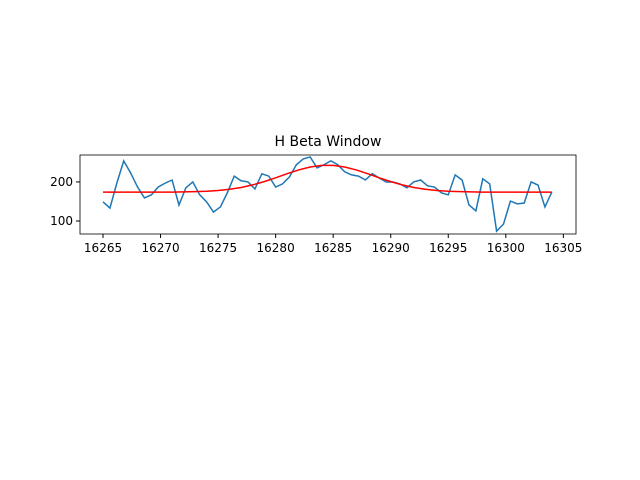  What do you see at coordinates (61, 182) in the screenshot?
I see `y-tick-label: 200` at bounding box center [61, 182].